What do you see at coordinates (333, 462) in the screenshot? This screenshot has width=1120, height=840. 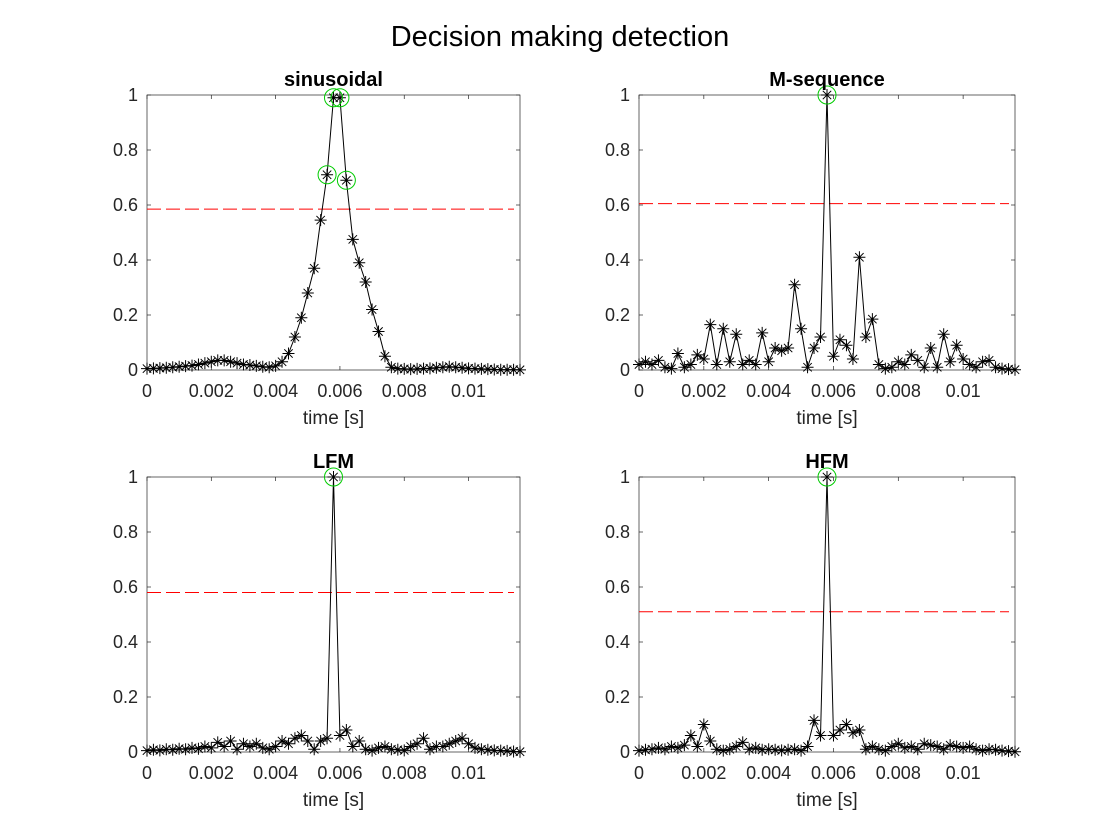 I see `subplot-title: LFM` at bounding box center [333, 462].